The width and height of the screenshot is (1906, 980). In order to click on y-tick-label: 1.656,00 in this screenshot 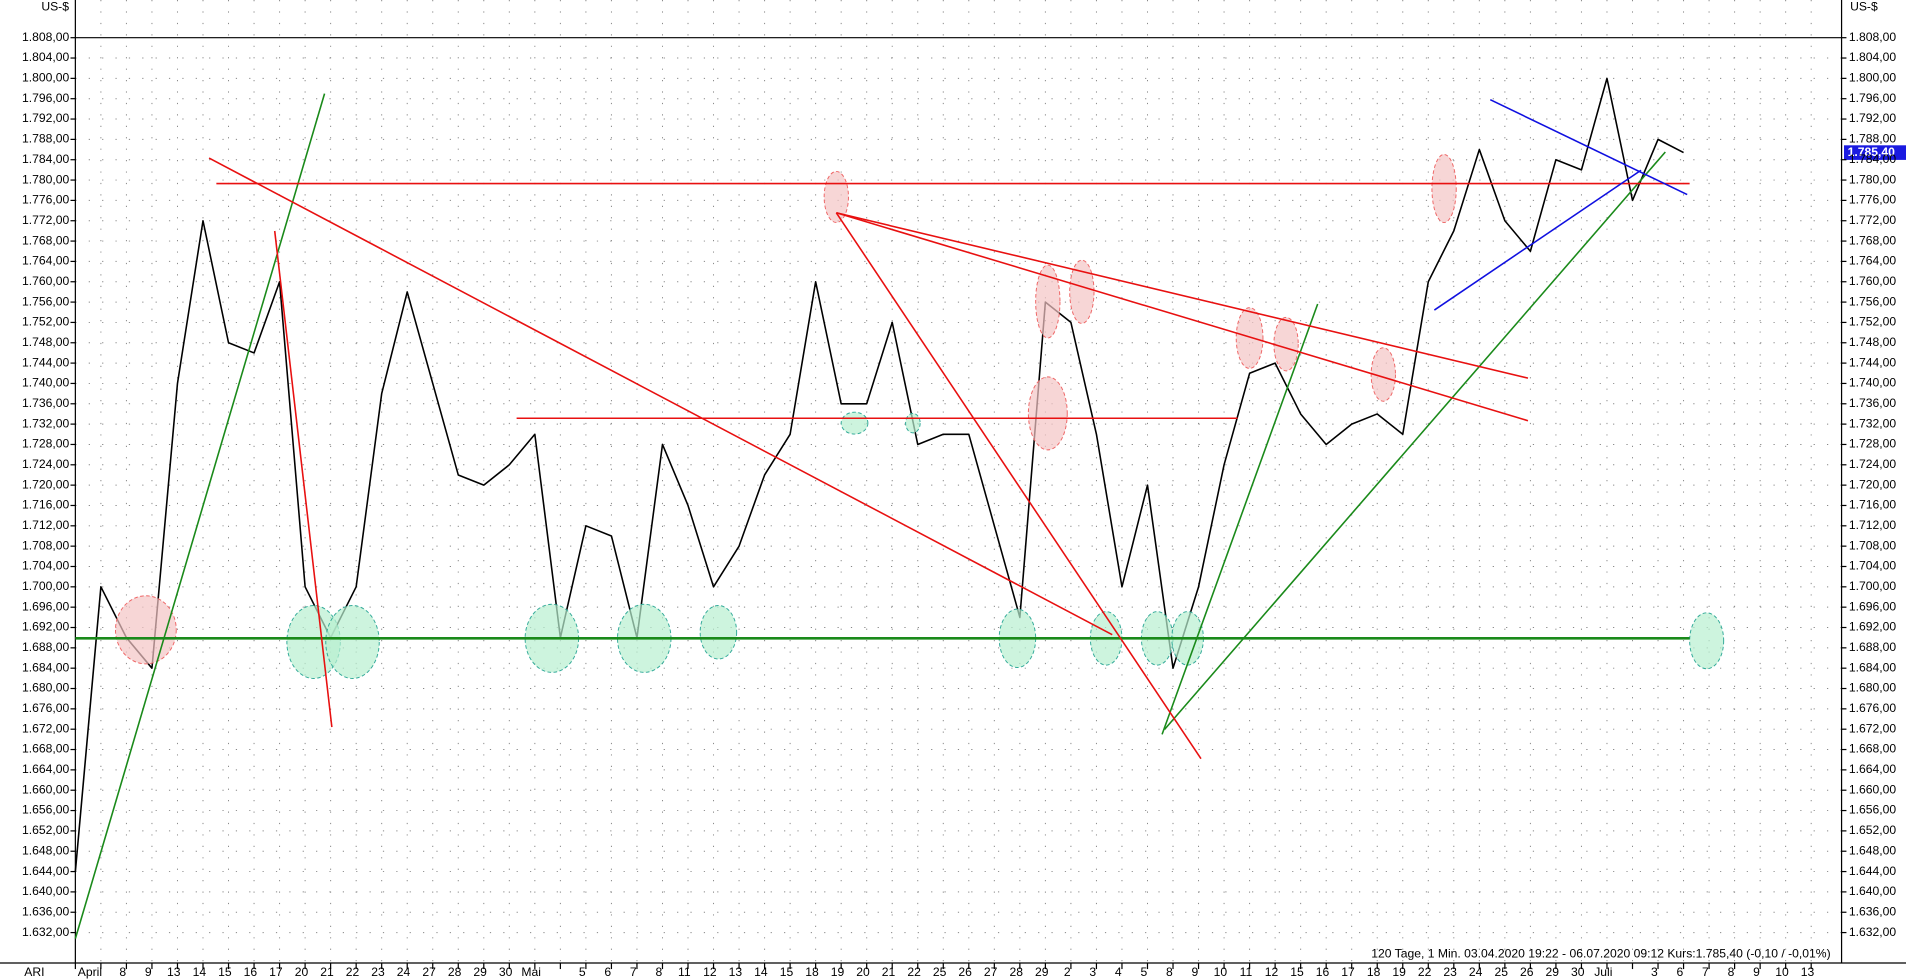, I will do `click(46, 810)`.